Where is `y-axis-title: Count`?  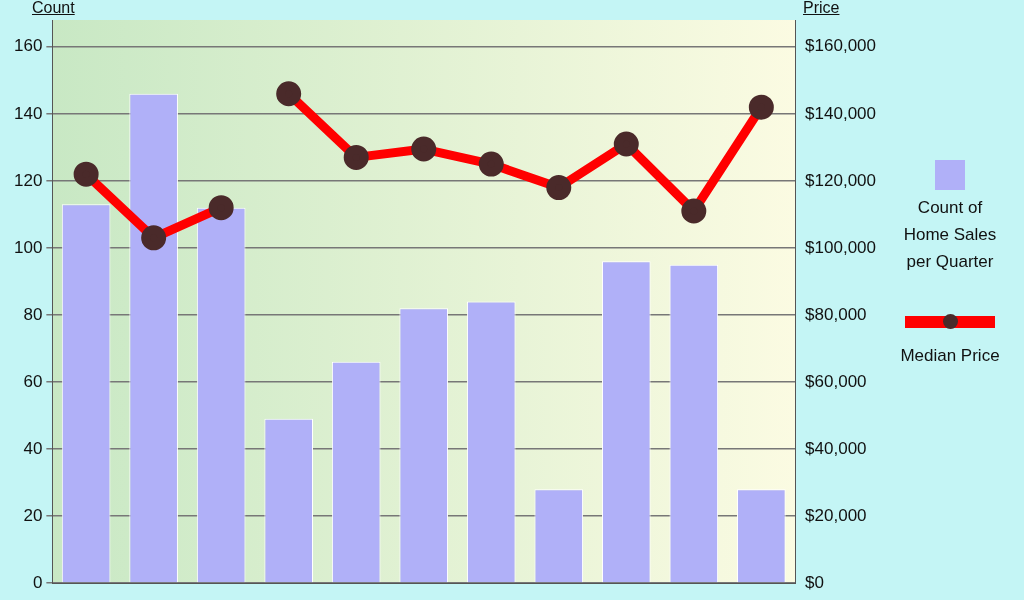
y-axis-title: Count is located at coordinates (53, 8).